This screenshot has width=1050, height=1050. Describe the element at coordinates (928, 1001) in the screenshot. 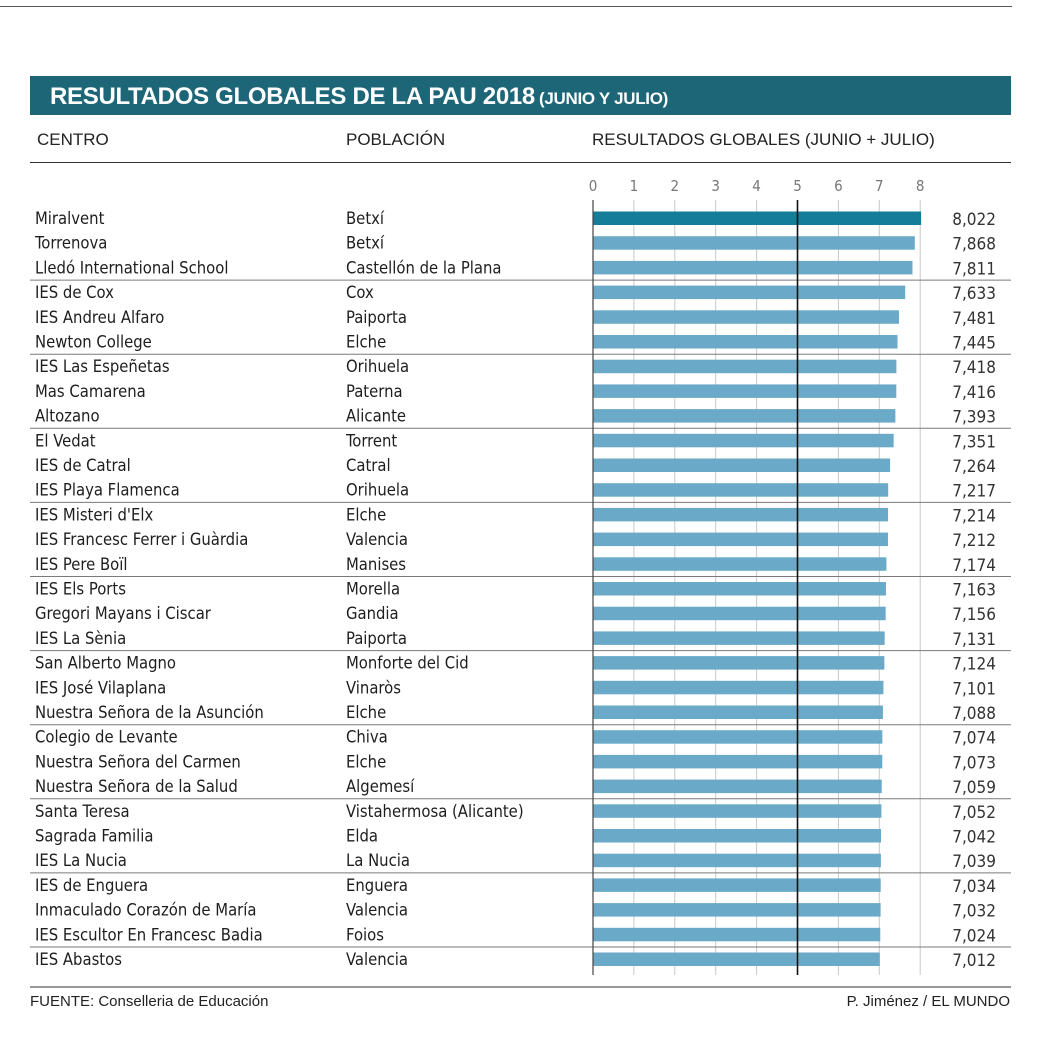

I see `credit-note: P. Jiménez / EL MUNDO` at that location.